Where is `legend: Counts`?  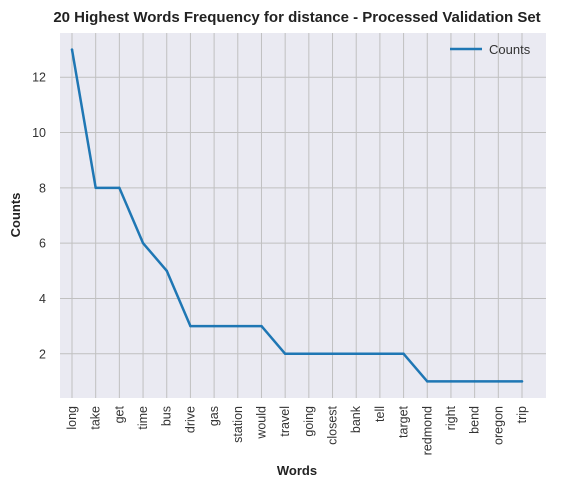 legend: Counts is located at coordinates (490, 49).